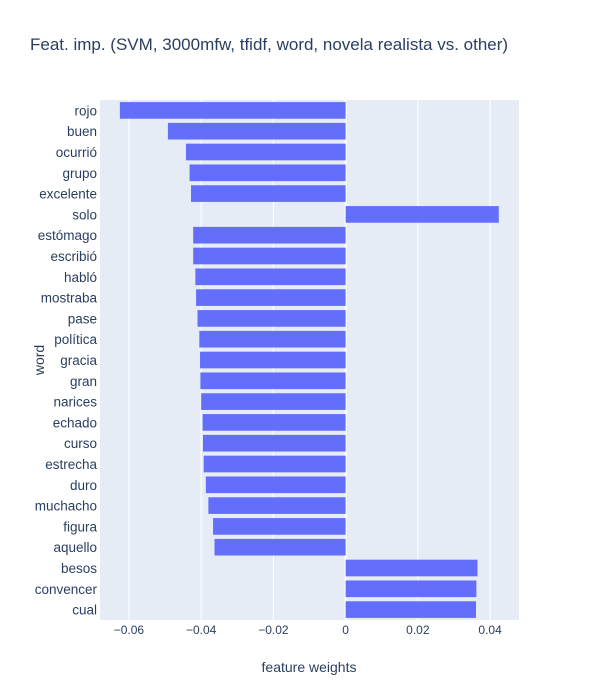 Image resolution: width=600 pixels, height=700 pixels. What do you see at coordinates (490, 630) in the screenshot?
I see `x-tick-label: 0.04` at bounding box center [490, 630].